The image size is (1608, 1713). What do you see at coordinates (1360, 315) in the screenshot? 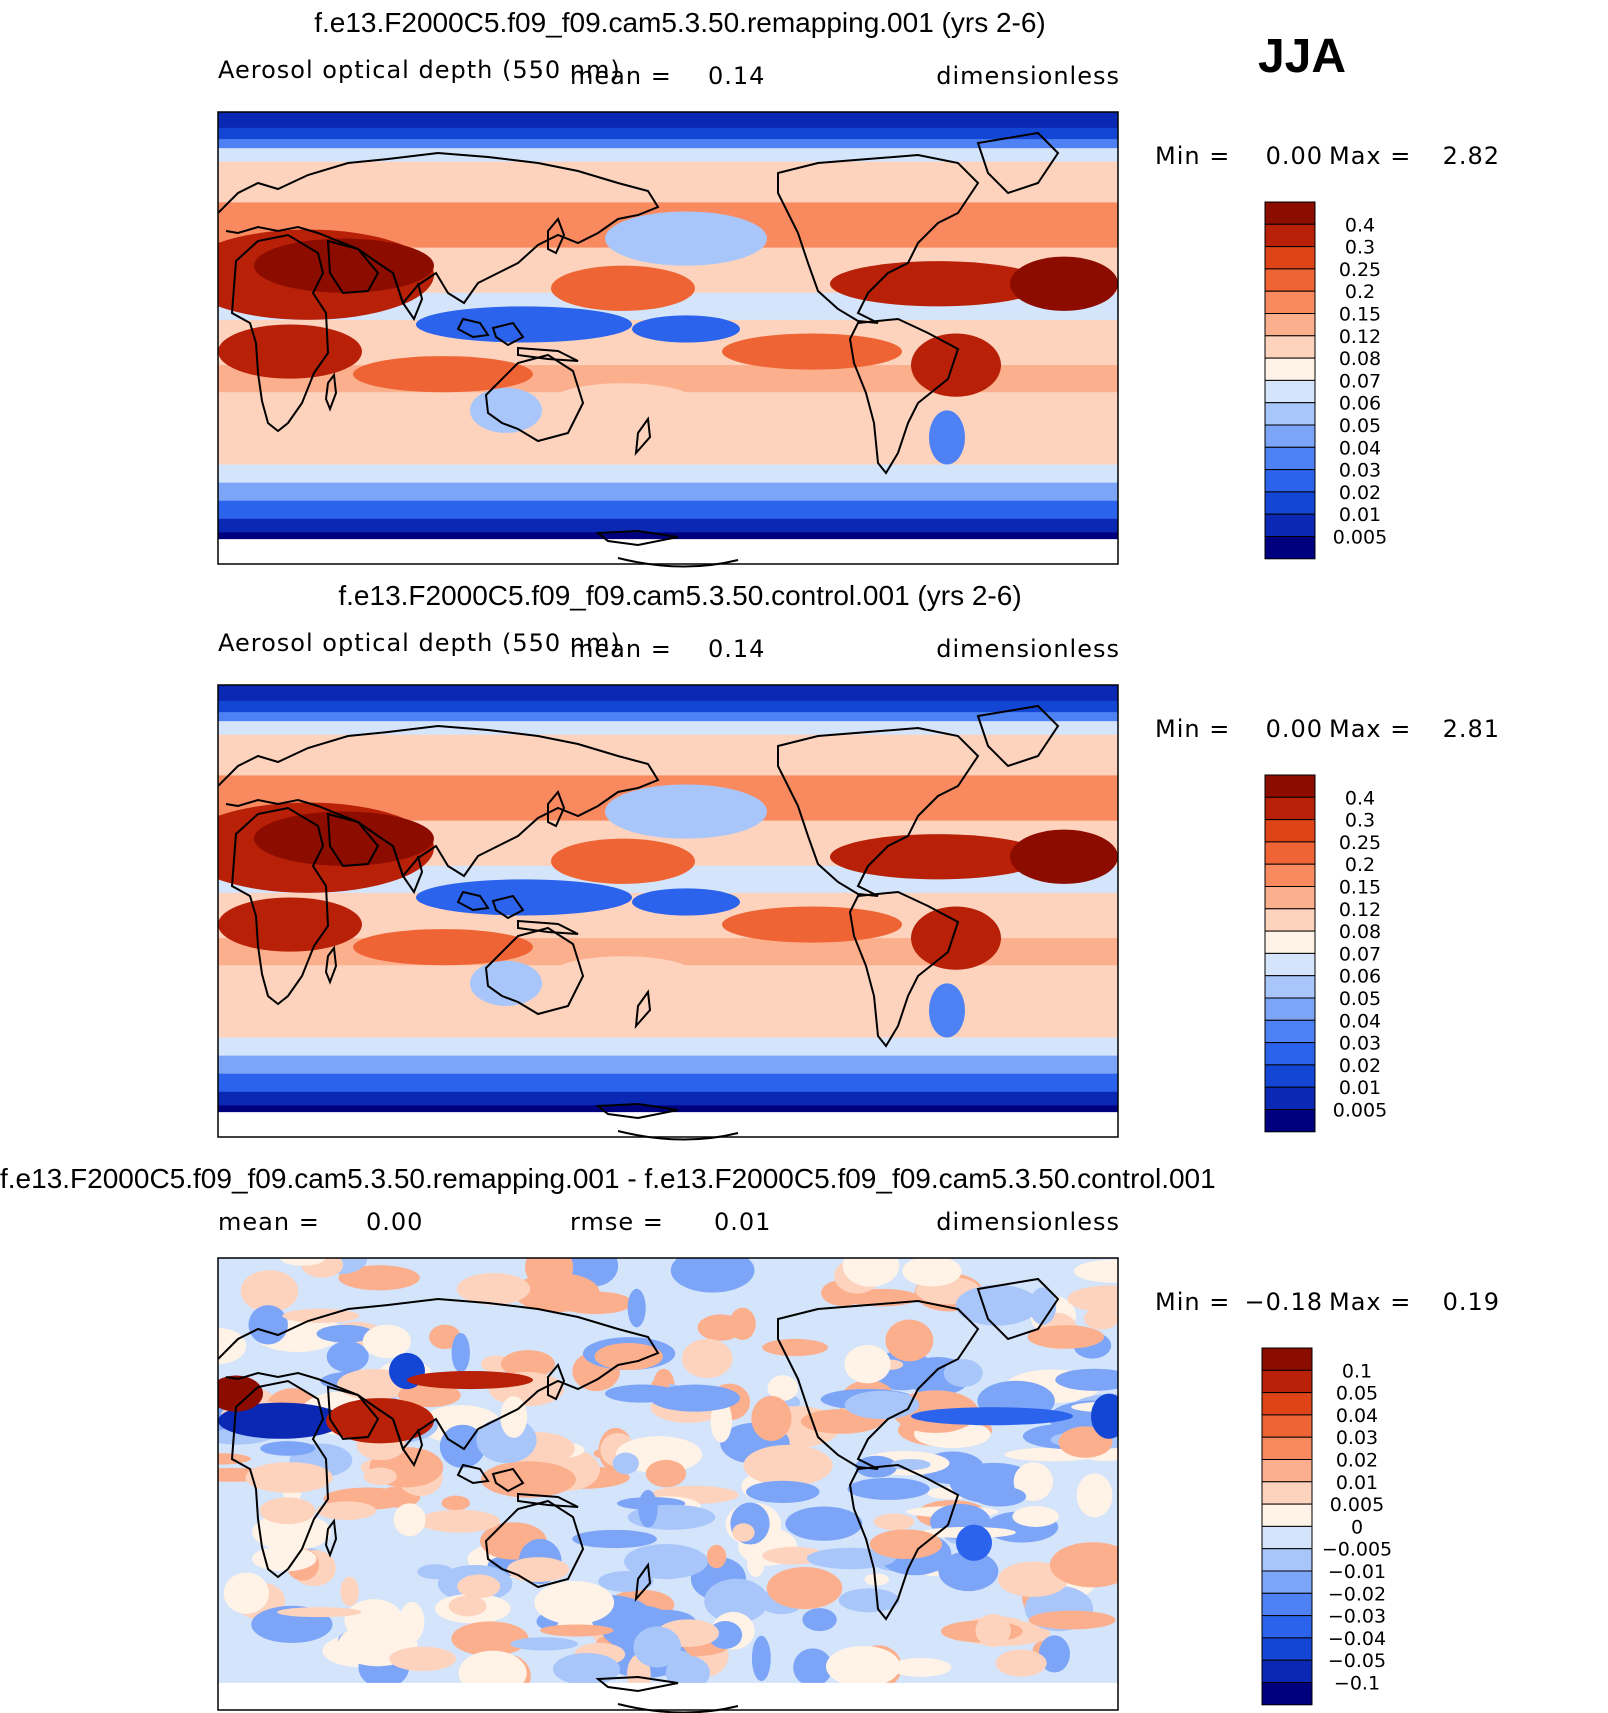
I see `colorbar-label: 0.15` at bounding box center [1360, 315].